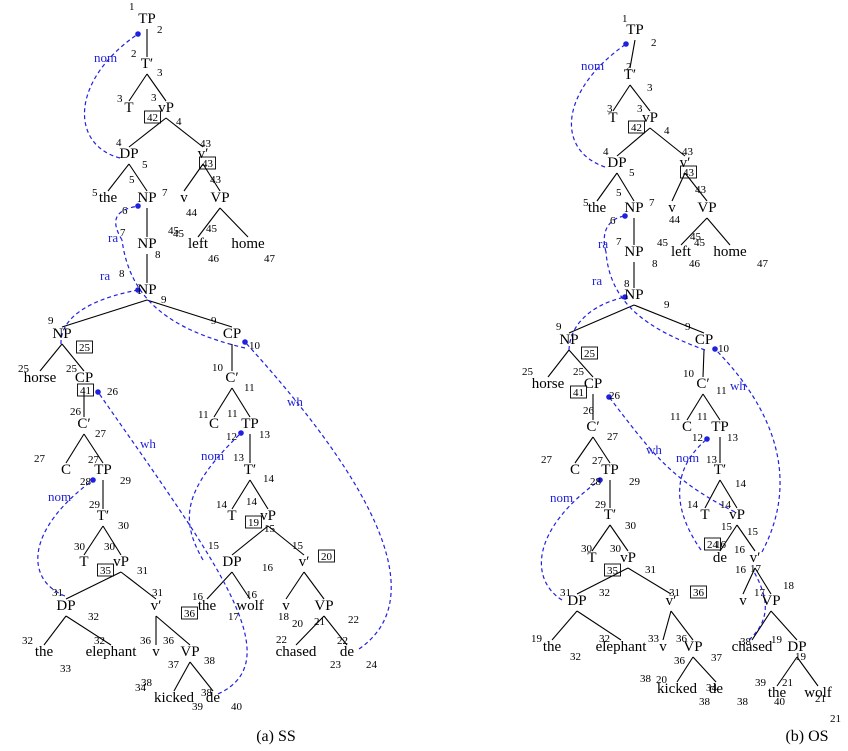 The height and width of the screenshot is (751, 848). I want to click on boxed-index: 20, so click(327, 557).